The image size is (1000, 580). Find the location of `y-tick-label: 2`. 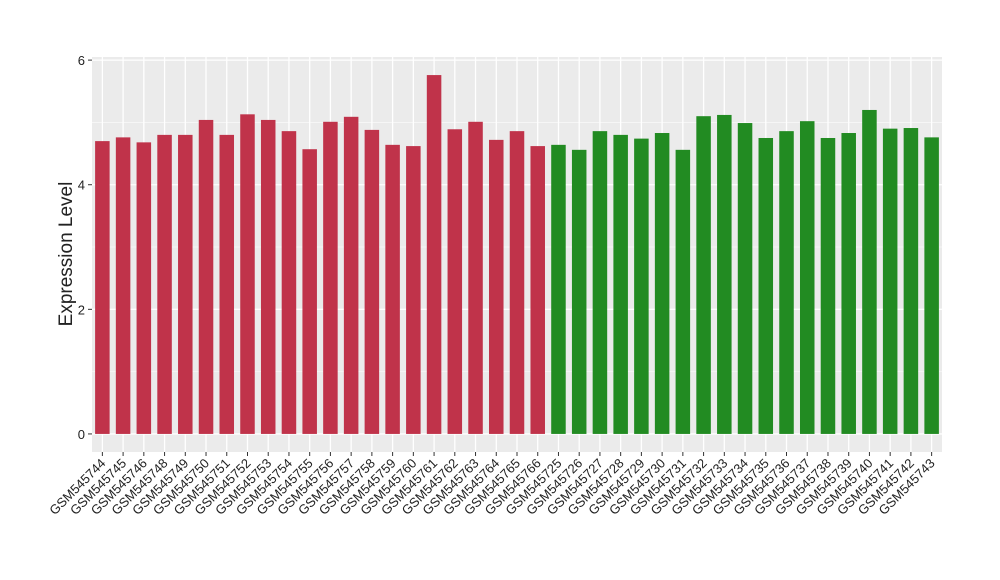

y-tick-label: 2 is located at coordinates (81, 309).